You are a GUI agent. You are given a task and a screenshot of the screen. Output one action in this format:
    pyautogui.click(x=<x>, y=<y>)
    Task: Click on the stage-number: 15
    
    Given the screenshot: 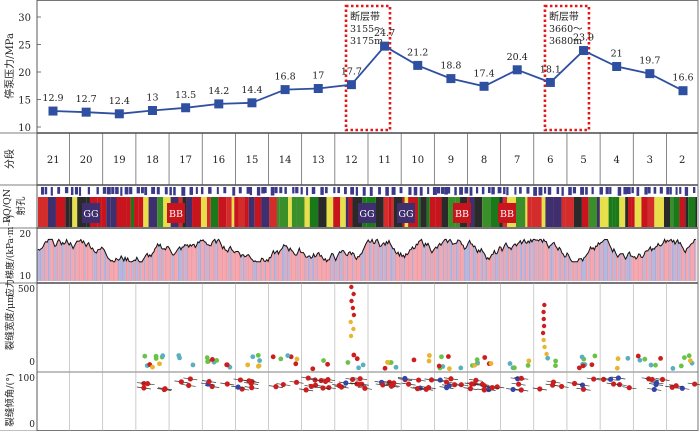 What is the action you would take?
    pyautogui.click(x=252, y=160)
    